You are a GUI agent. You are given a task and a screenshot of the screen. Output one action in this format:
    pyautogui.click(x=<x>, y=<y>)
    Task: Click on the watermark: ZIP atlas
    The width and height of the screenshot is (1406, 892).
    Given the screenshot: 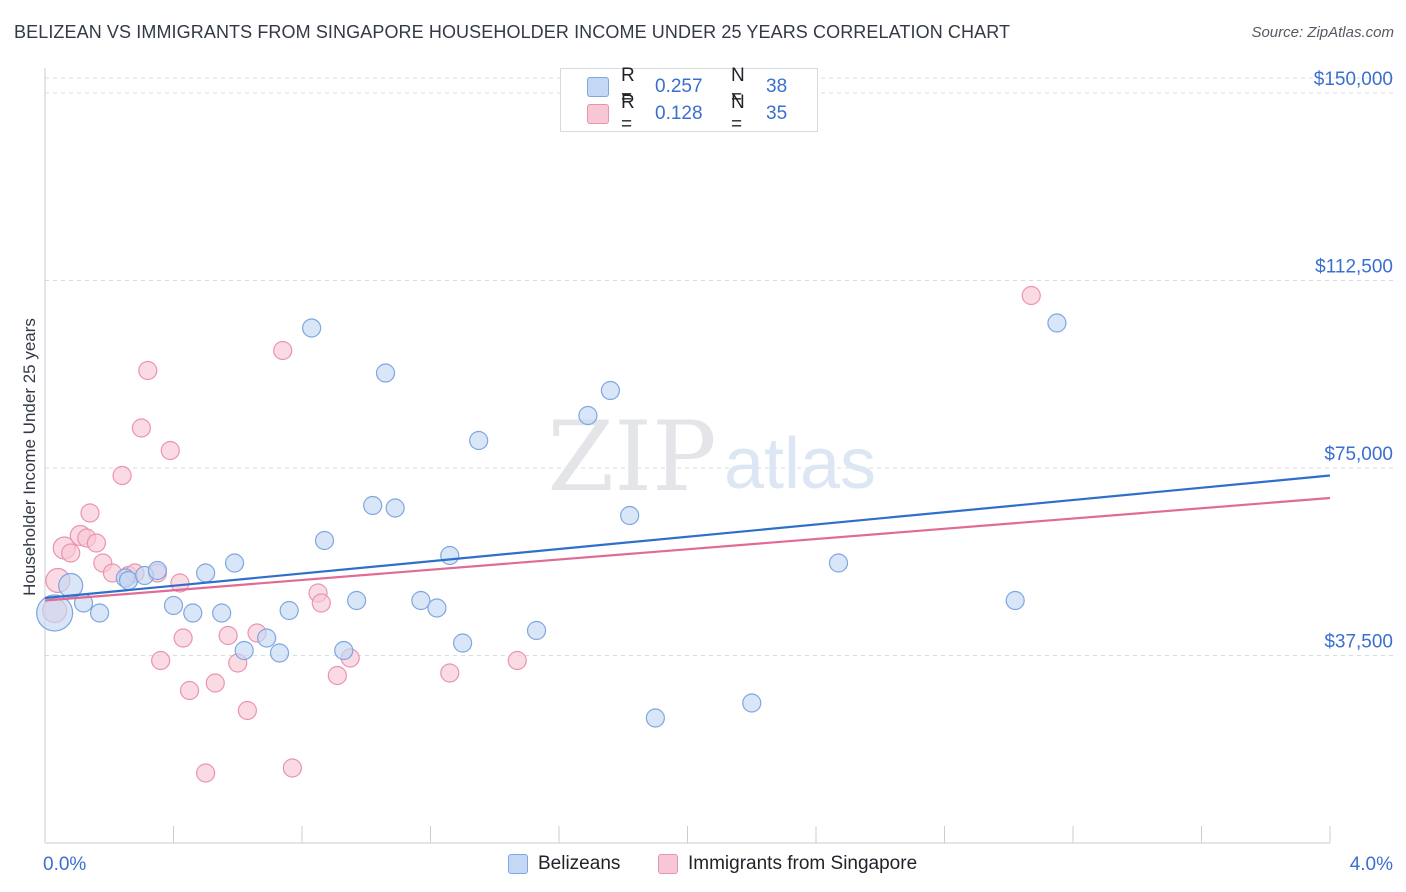 What is the action you would take?
    pyautogui.click(x=711, y=457)
    